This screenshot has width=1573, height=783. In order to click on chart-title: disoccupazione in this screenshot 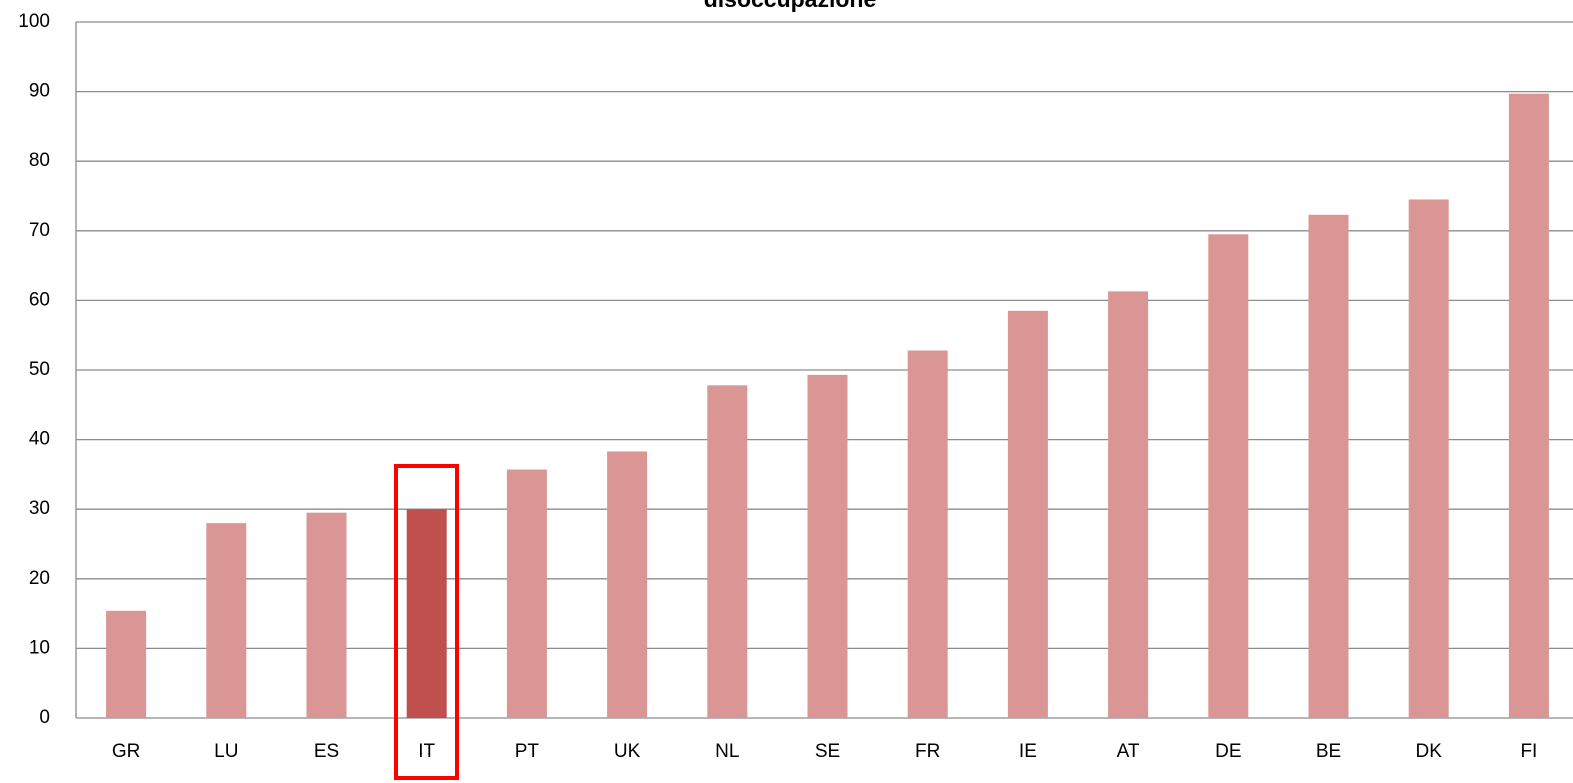, I will do `click(790, 6)`.